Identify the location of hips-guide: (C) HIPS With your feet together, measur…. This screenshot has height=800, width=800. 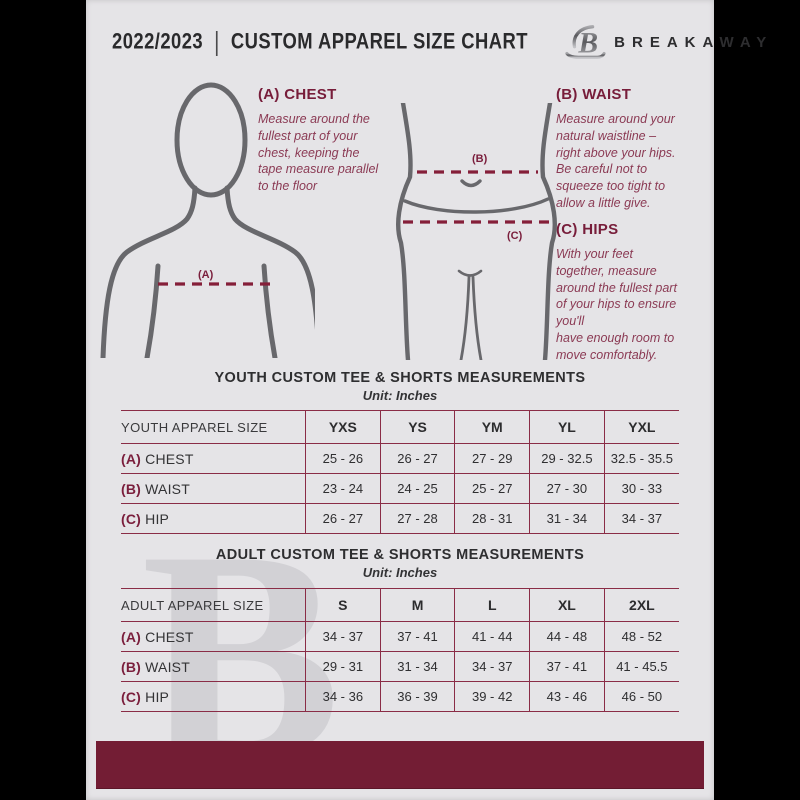
(635, 292).